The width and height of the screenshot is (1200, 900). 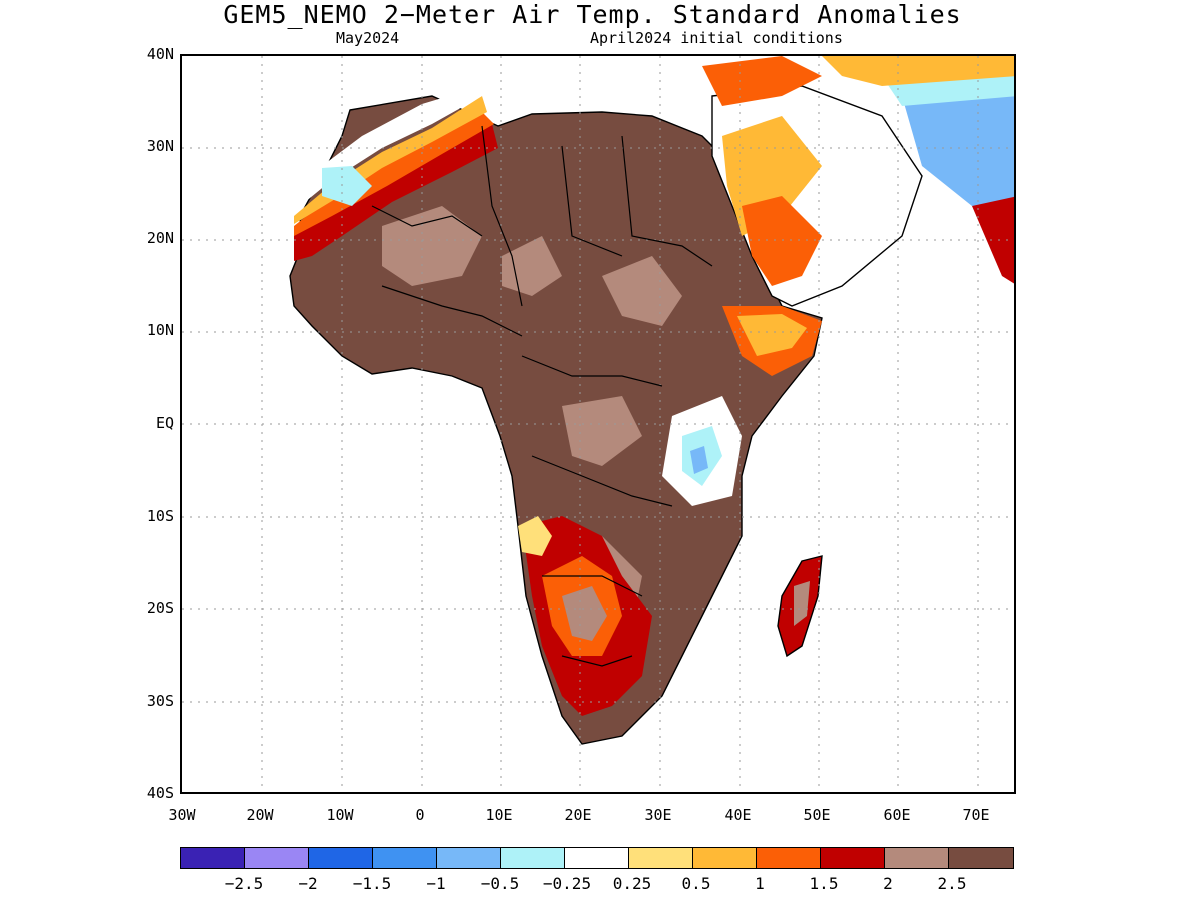 What do you see at coordinates (160, 54) in the screenshot?
I see `lat-label-40n: 40N` at bounding box center [160, 54].